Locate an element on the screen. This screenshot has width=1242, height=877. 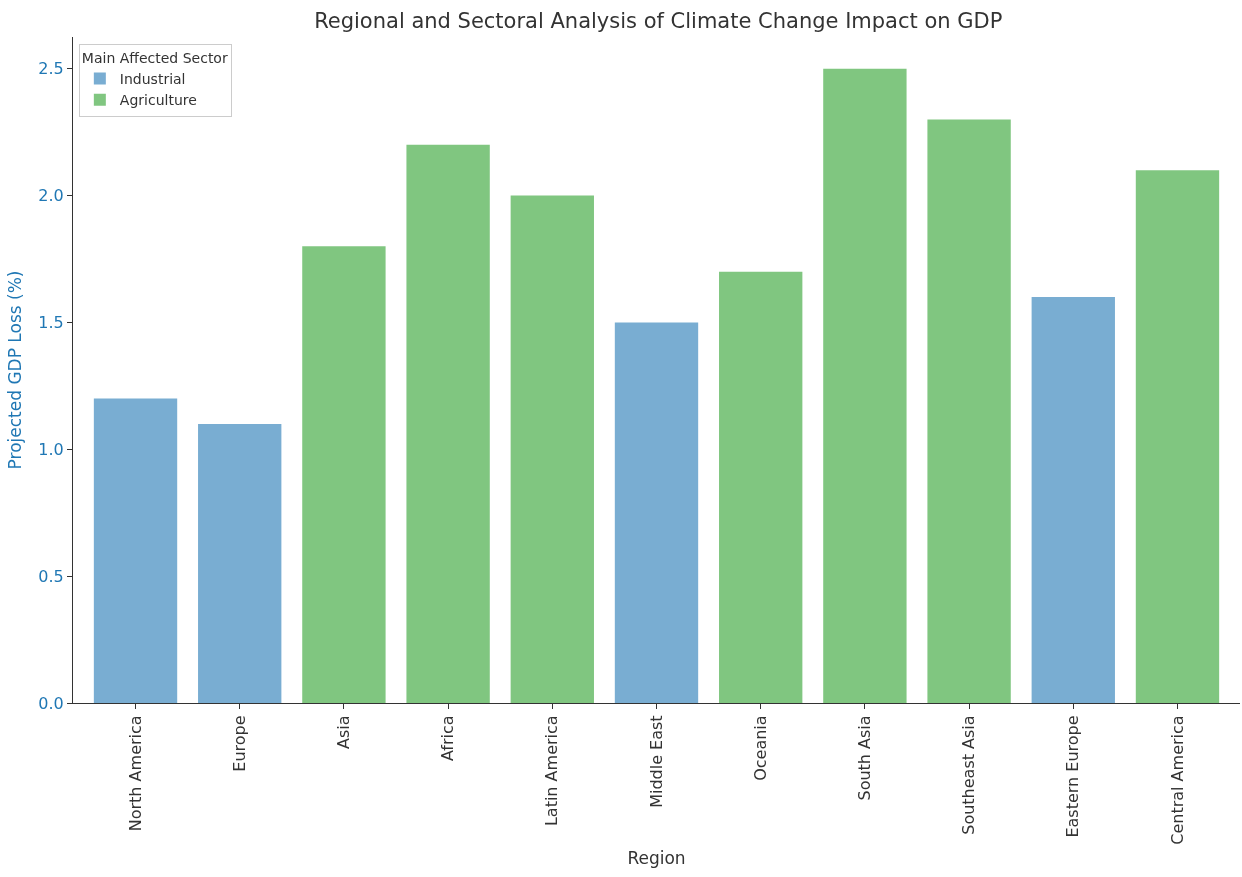
x-tick-label: Middle East is located at coordinates (656, 761).